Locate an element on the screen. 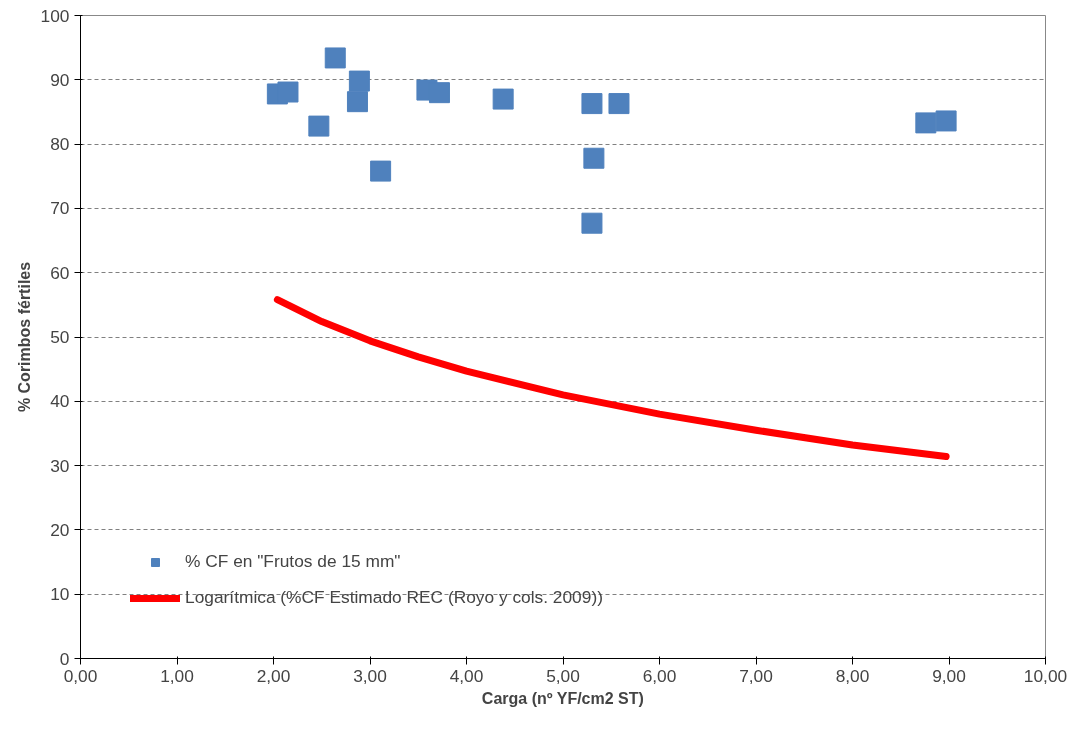 Image resolution: width=1079 pixels, height=733 pixels. x-tick-label: 2,00 is located at coordinates (273, 675).